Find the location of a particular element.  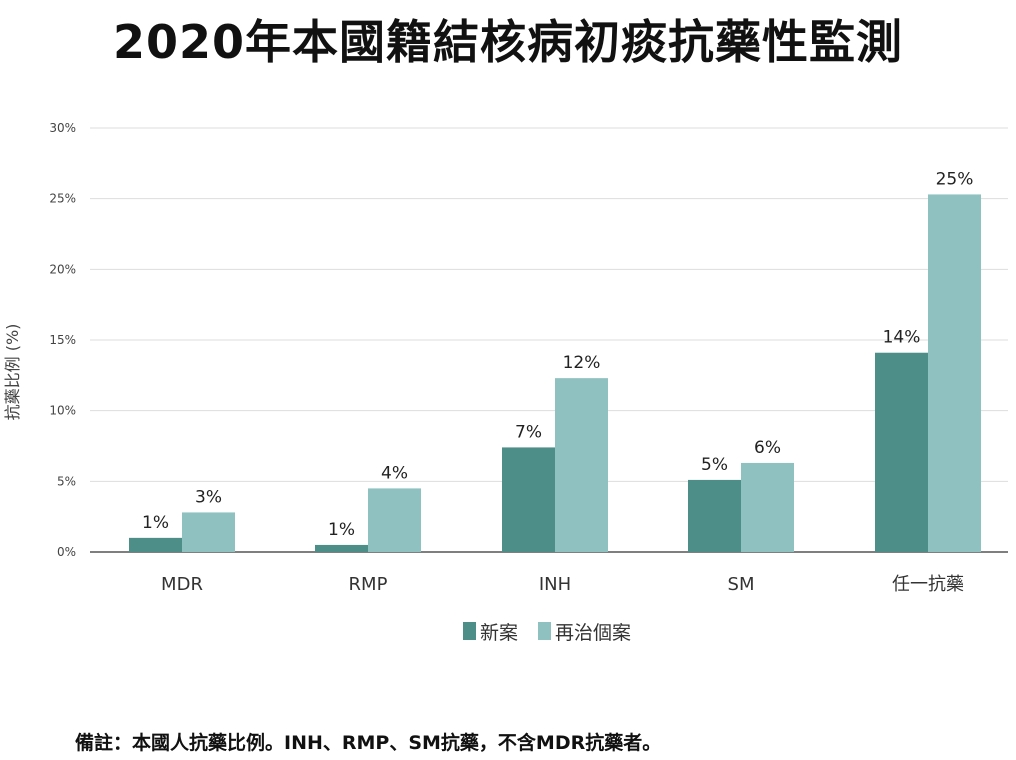

y-tick-label: 15% is located at coordinates (62, 340).